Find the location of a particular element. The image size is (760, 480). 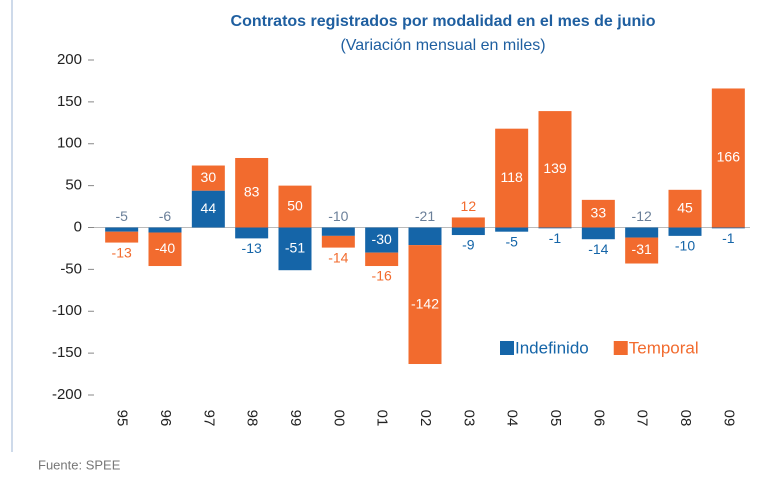

legend-label: Temporal is located at coordinates (664, 347).